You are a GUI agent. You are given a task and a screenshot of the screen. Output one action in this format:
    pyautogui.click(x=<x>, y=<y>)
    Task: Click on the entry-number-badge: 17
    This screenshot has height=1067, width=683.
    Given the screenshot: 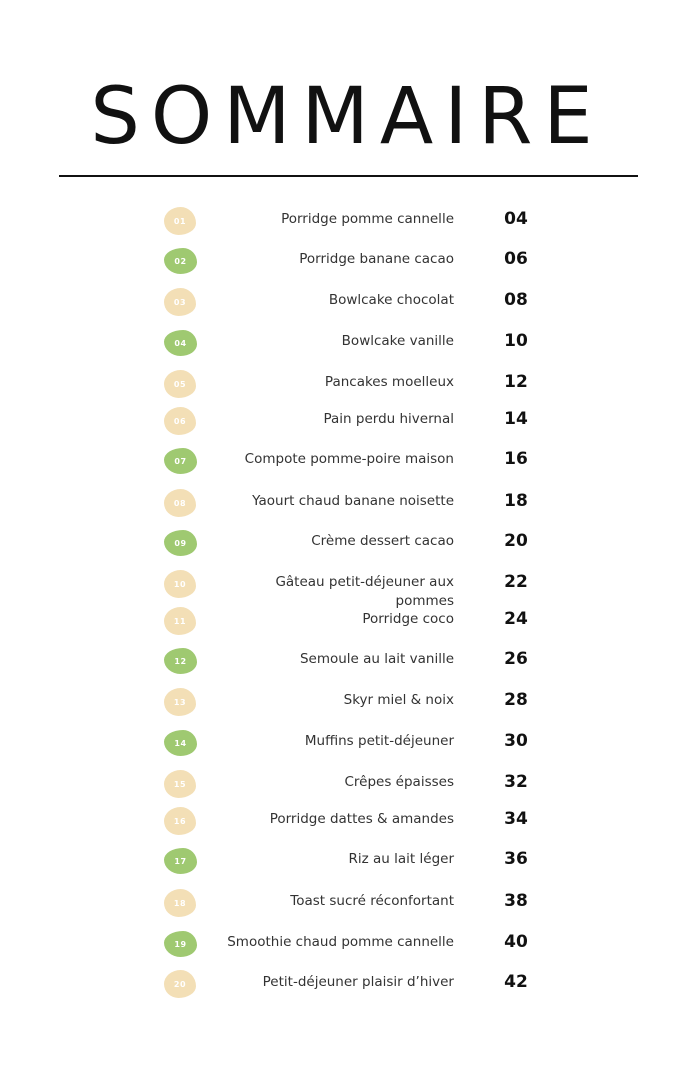 What is the action you would take?
    pyautogui.click(x=180, y=861)
    